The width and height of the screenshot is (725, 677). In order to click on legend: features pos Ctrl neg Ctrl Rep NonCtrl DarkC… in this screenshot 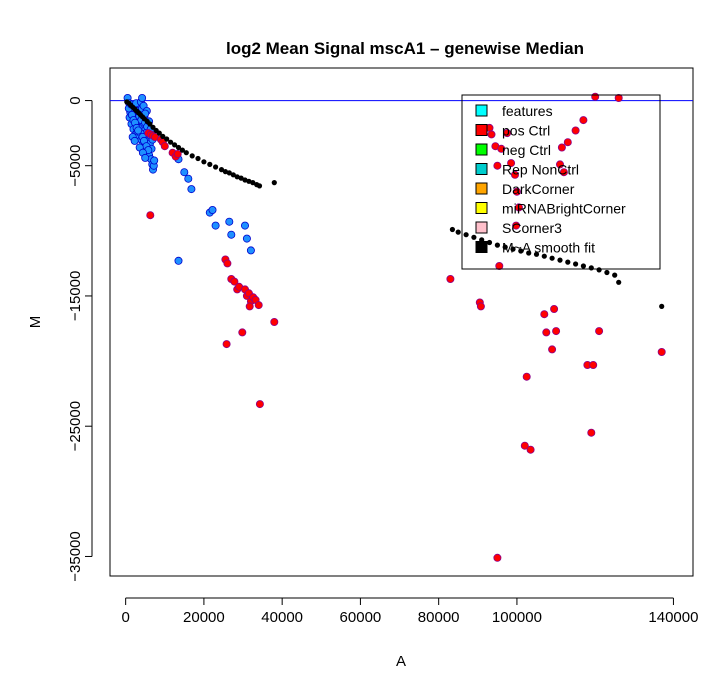, I will do `click(561, 182)`.